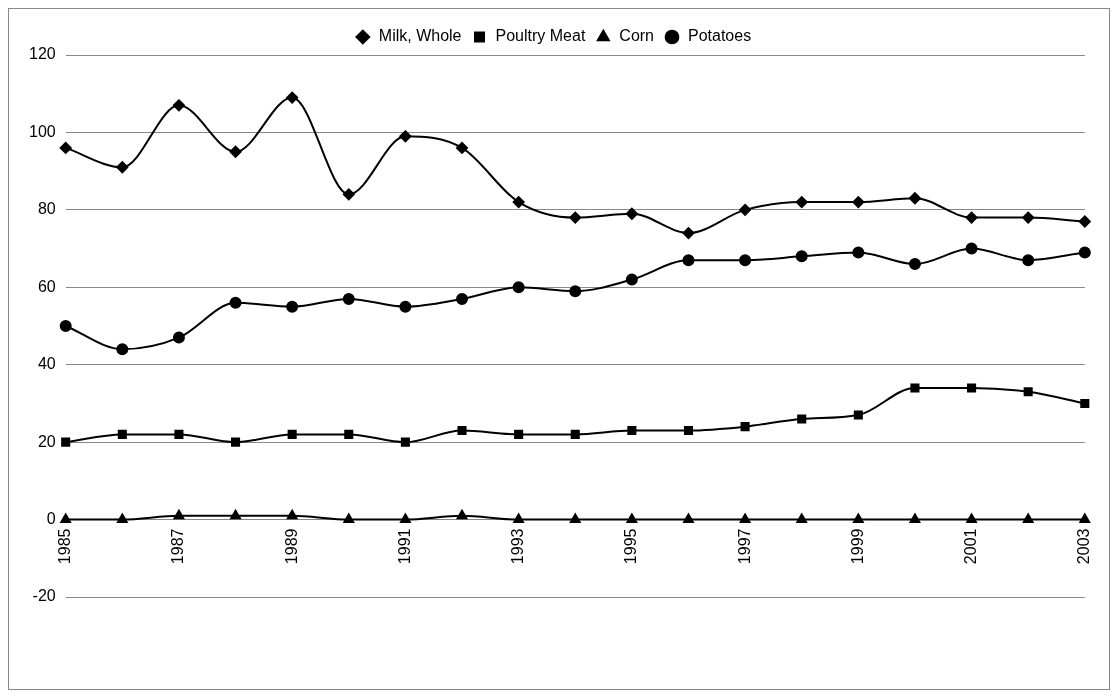 This screenshot has width=1115, height=696. Describe the element at coordinates (420, 36) in the screenshot. I see `legend-label: Milk, Whole` at that location.